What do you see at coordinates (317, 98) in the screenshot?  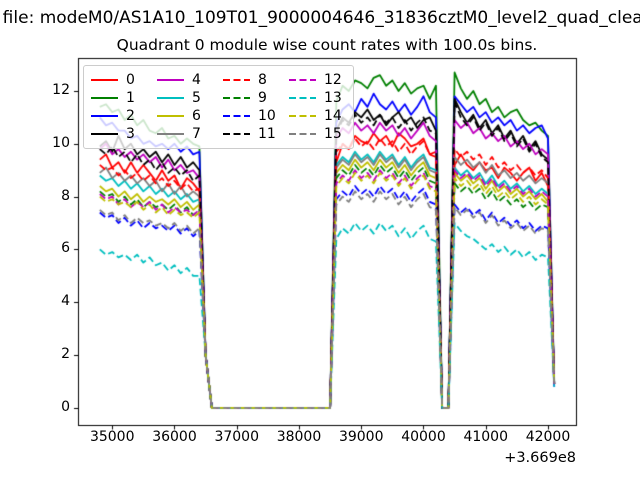 I see `legend-item: 13` at bounding box center [317, 98].